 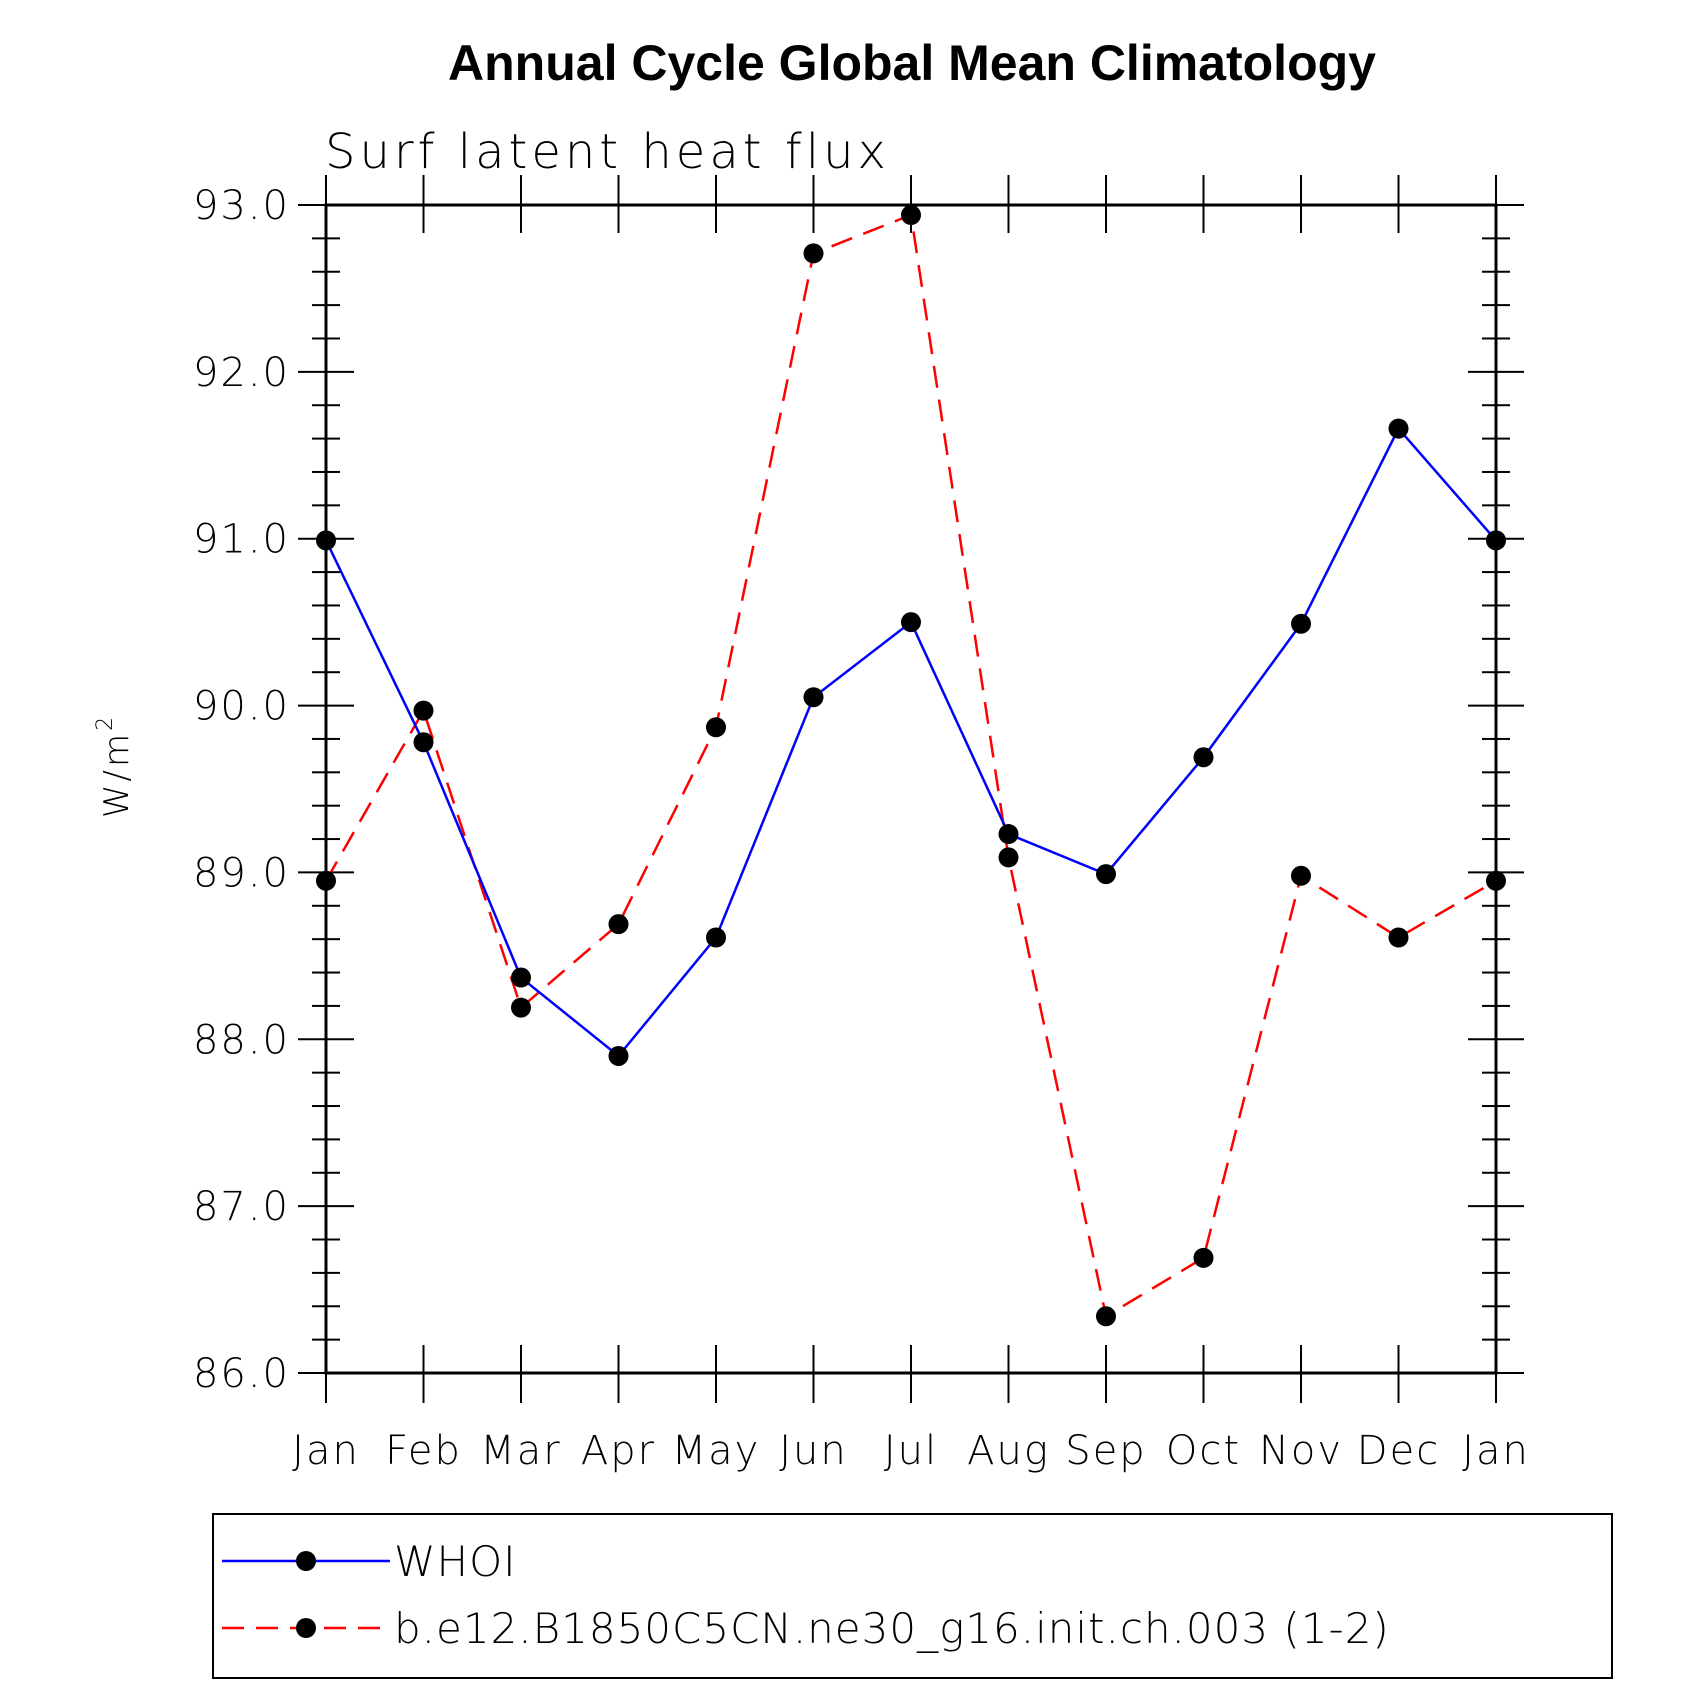 I want to click on y-axis-label-text: W/m, so click(x=117, y=774).